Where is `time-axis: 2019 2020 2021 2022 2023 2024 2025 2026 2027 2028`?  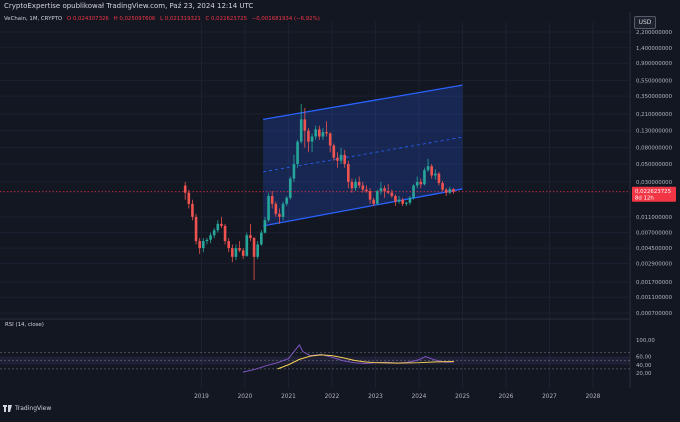 time-axis: 2019 2020 2021 2022 2023 2024 2025 2026 2027 2028 is located at coordinates (397, 397).